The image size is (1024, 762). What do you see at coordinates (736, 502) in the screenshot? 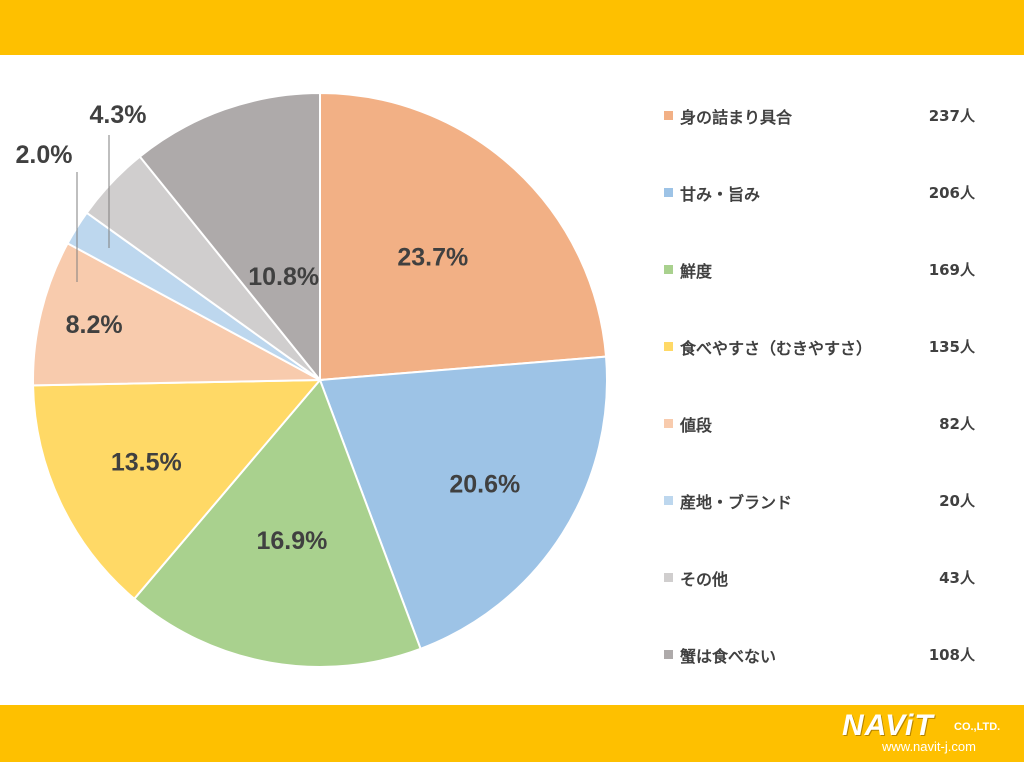
I see `legend-label: 産地・ブランド` at bounding box center [736, 502].